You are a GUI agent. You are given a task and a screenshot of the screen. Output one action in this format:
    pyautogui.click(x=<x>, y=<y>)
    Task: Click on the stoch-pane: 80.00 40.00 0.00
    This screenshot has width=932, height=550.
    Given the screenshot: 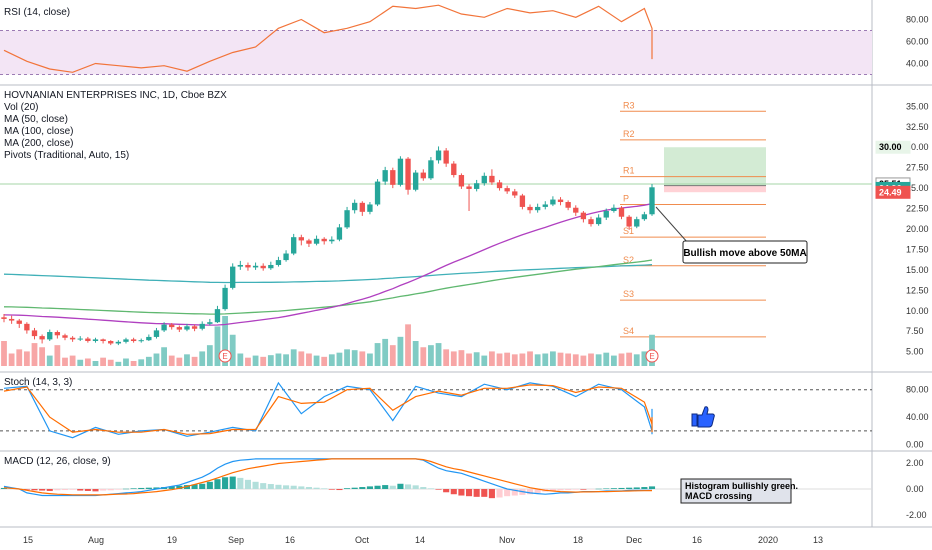 What is the action you would take?
    pyautogui.click(x=464, y=415)
    